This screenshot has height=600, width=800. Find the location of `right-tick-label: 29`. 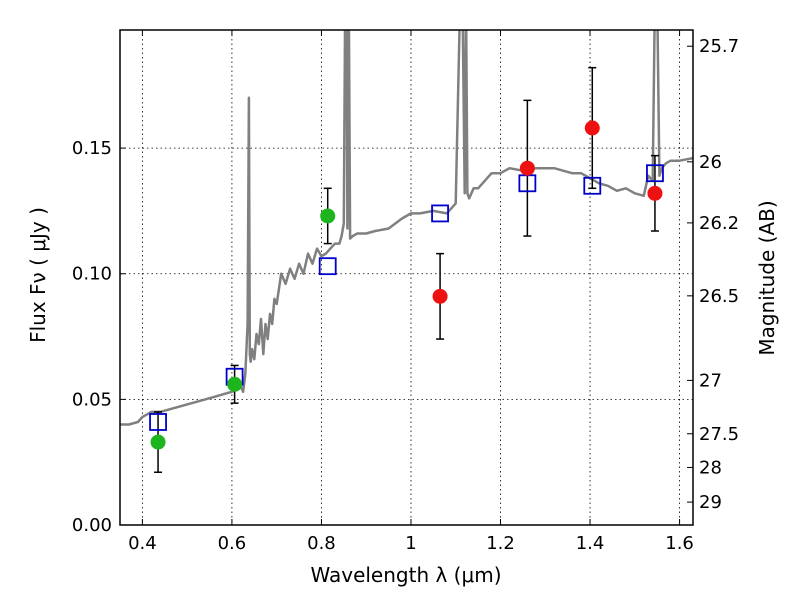

right-tick-label: 29 is located at coordinates (710, 502).